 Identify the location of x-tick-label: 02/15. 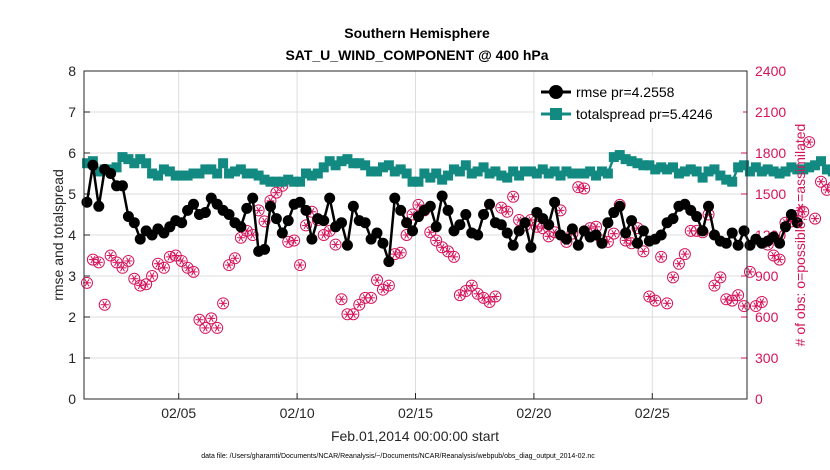
(415, 413).